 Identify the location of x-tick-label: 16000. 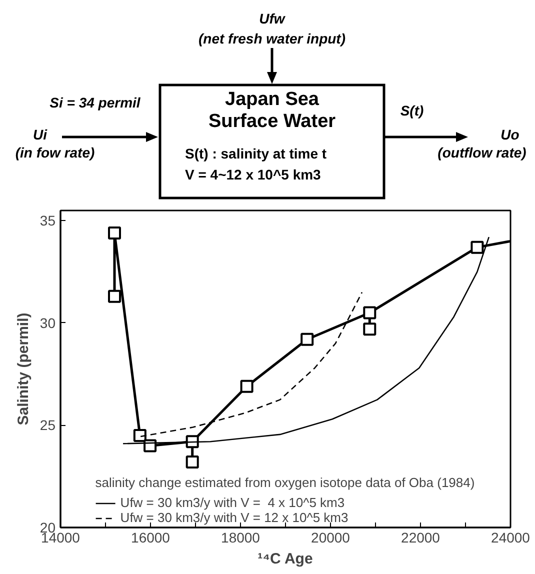
(150, 538).